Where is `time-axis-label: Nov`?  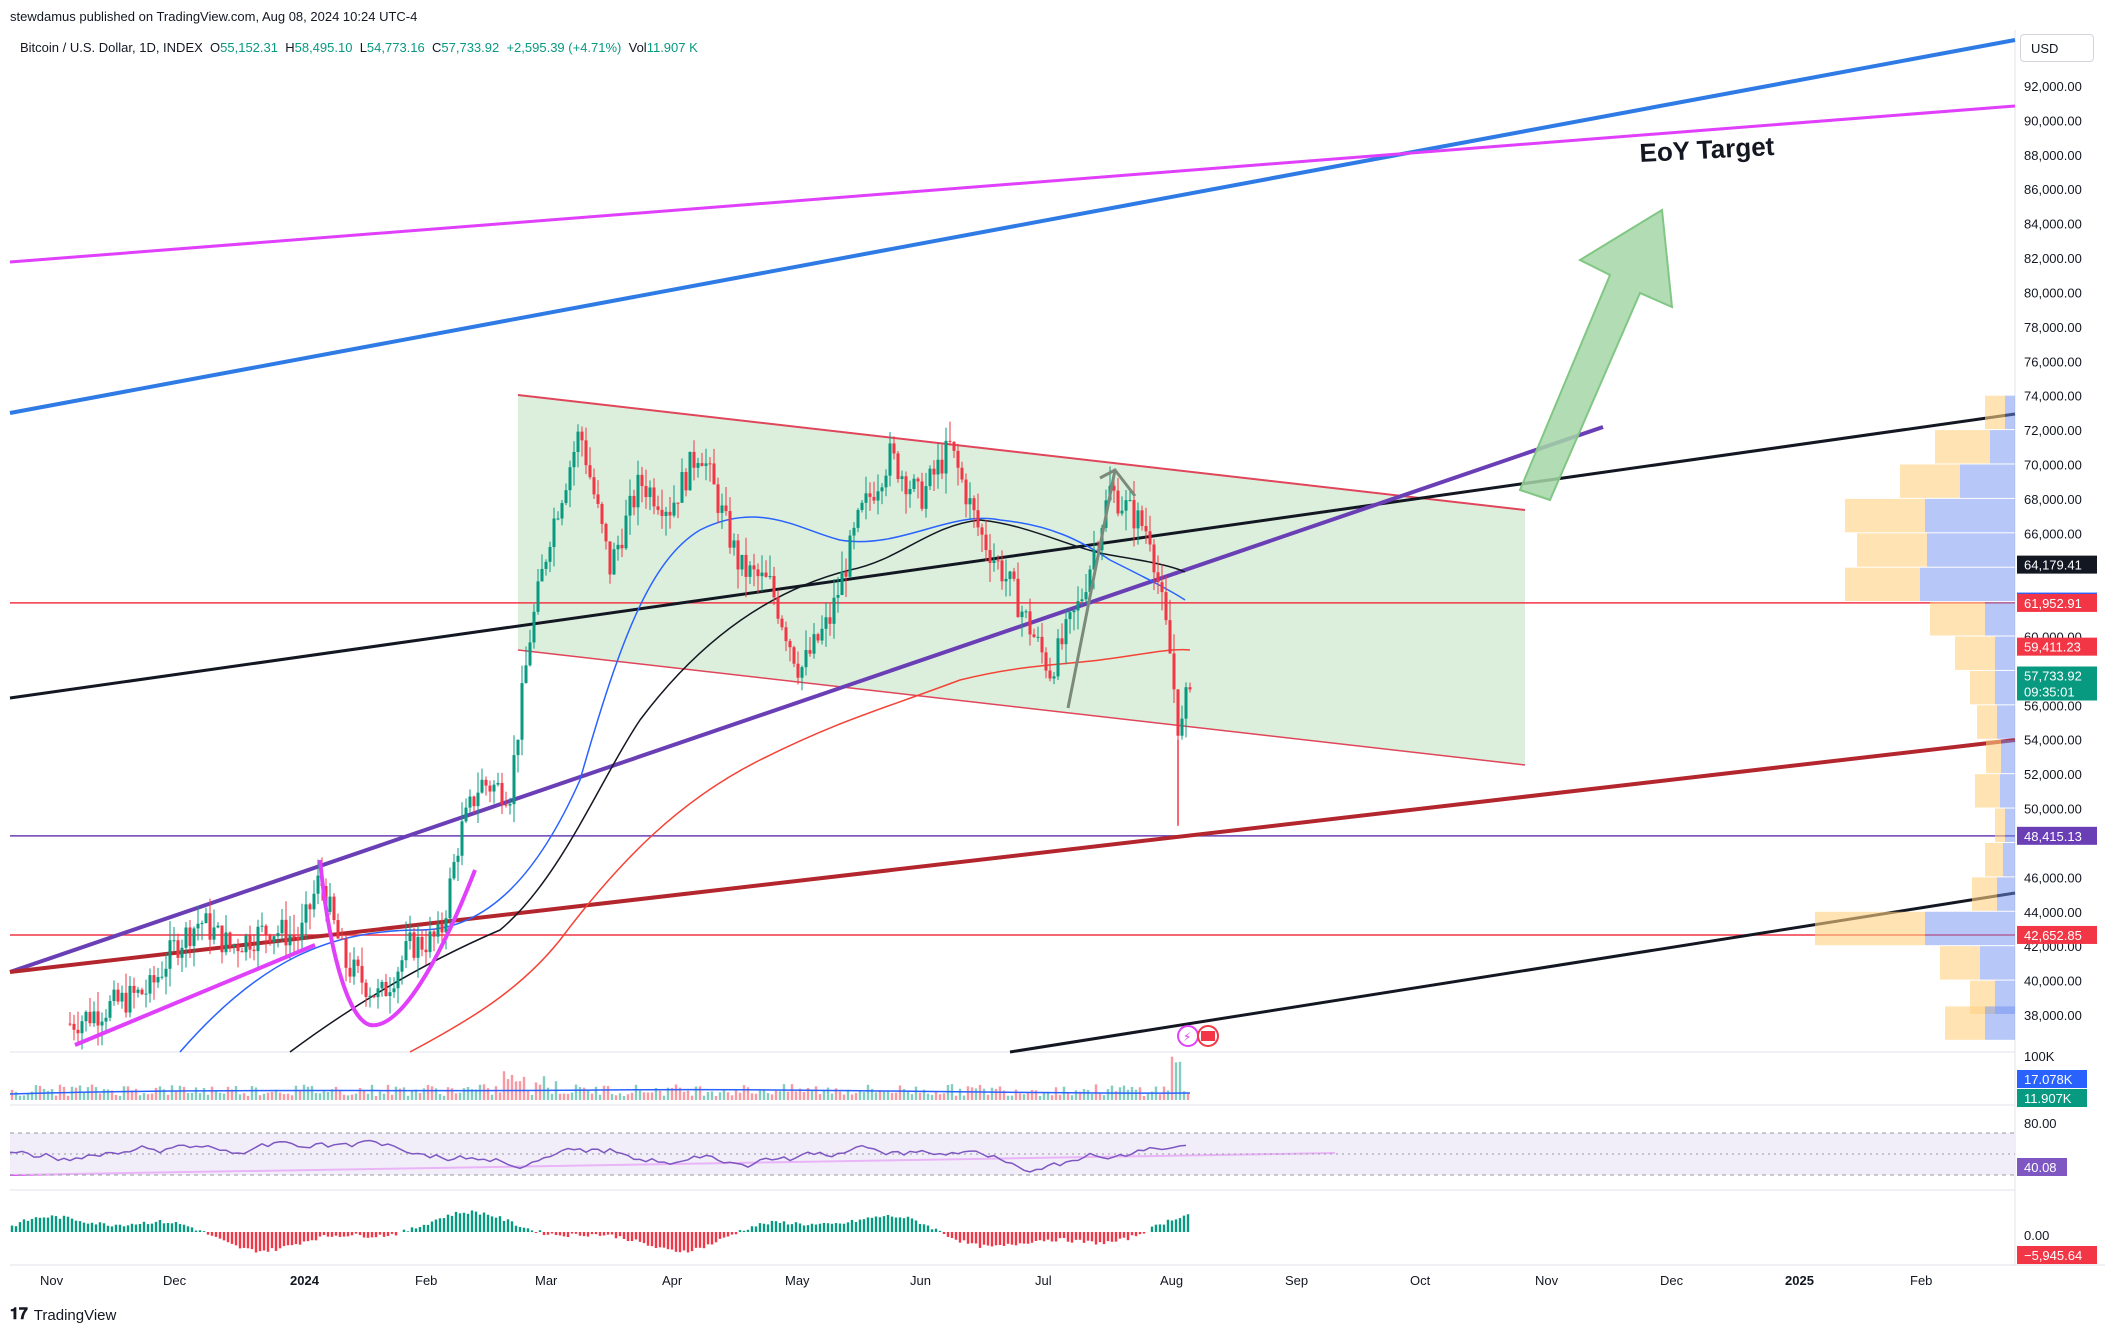 time-axis-label: Nov is located at coordinates (1547, 1280).